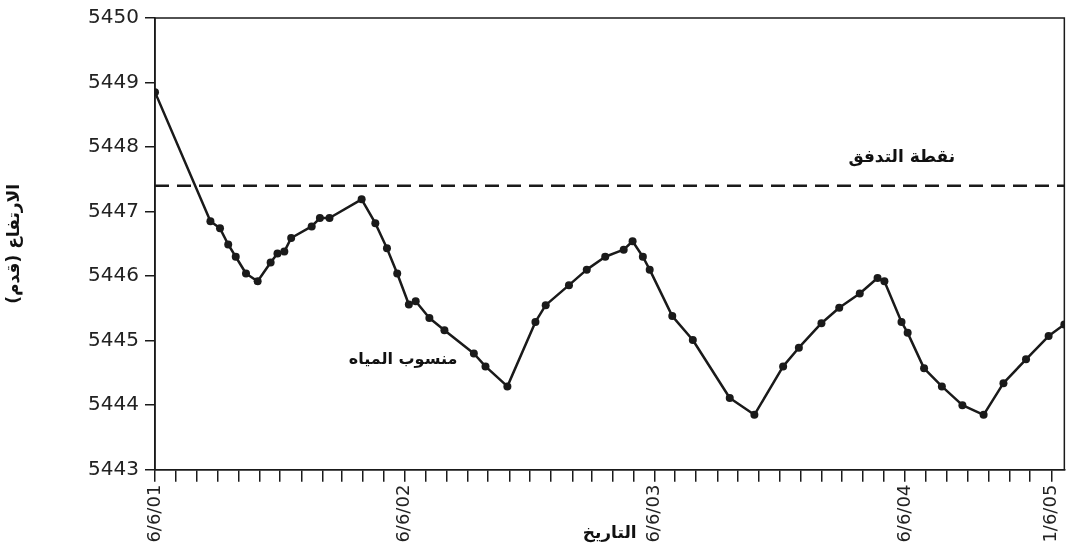  Describe the element at coordinates (113, 338) in the screenshot. I see `y-tick-label: 5445` at that location.